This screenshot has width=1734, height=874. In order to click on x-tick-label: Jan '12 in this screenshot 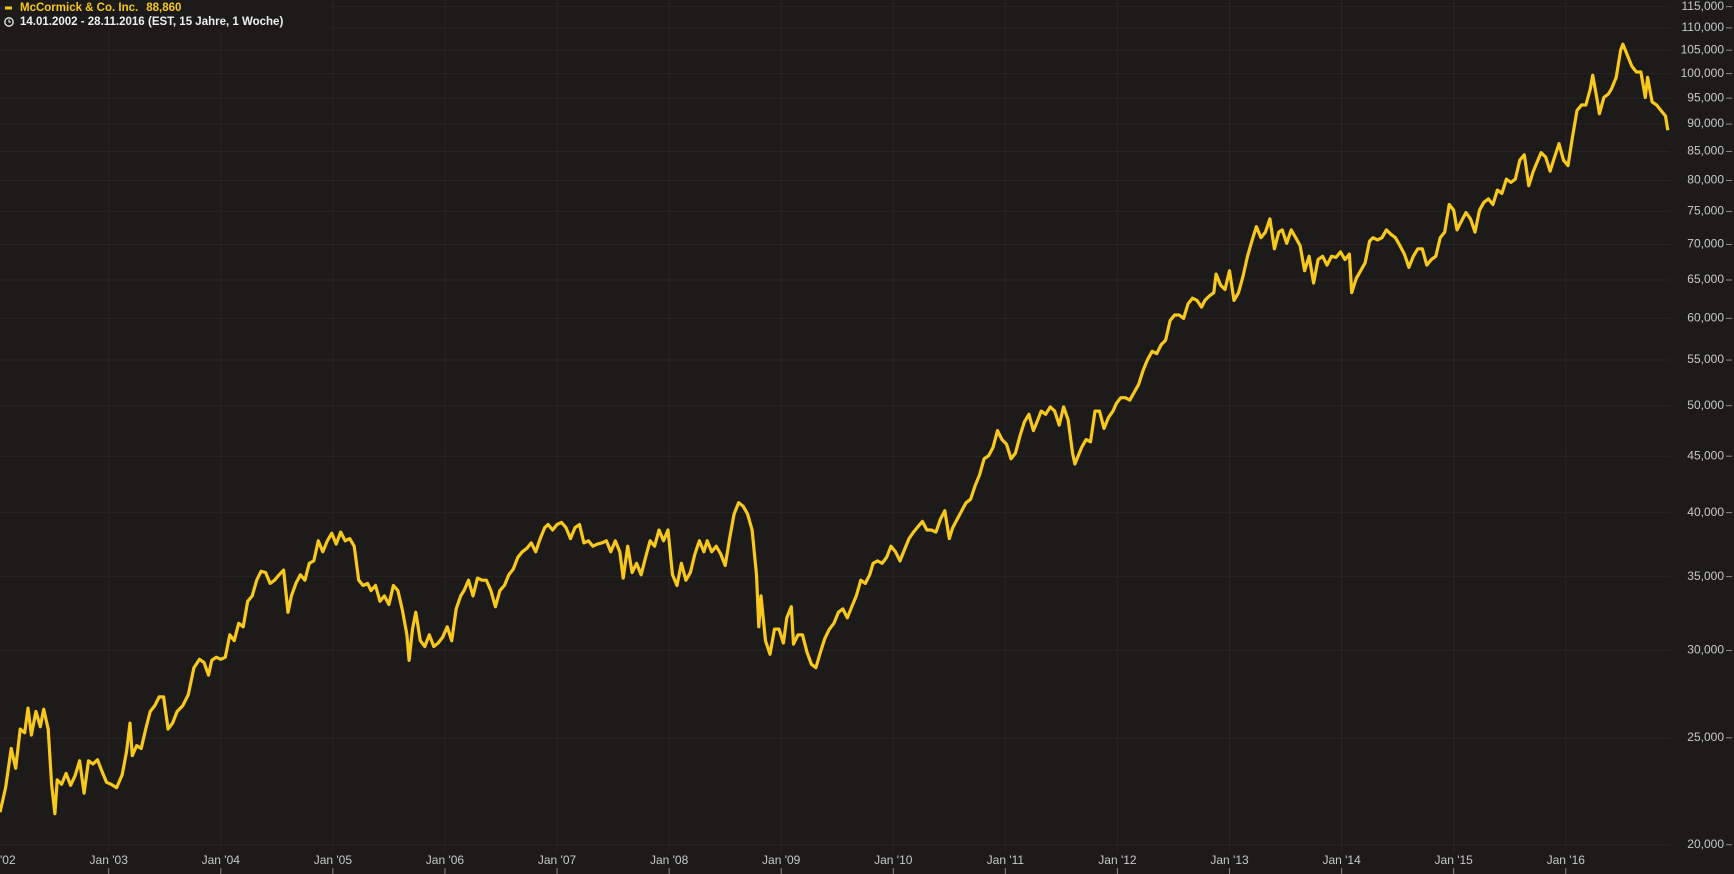, I will do `click(1117, 860)`.